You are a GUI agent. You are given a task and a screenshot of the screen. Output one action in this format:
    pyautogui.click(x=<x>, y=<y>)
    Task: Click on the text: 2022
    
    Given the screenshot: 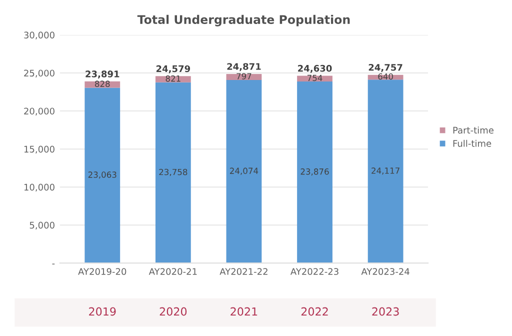 What is the action you would take?
    pyautogui.click(x=314, y=311)
    